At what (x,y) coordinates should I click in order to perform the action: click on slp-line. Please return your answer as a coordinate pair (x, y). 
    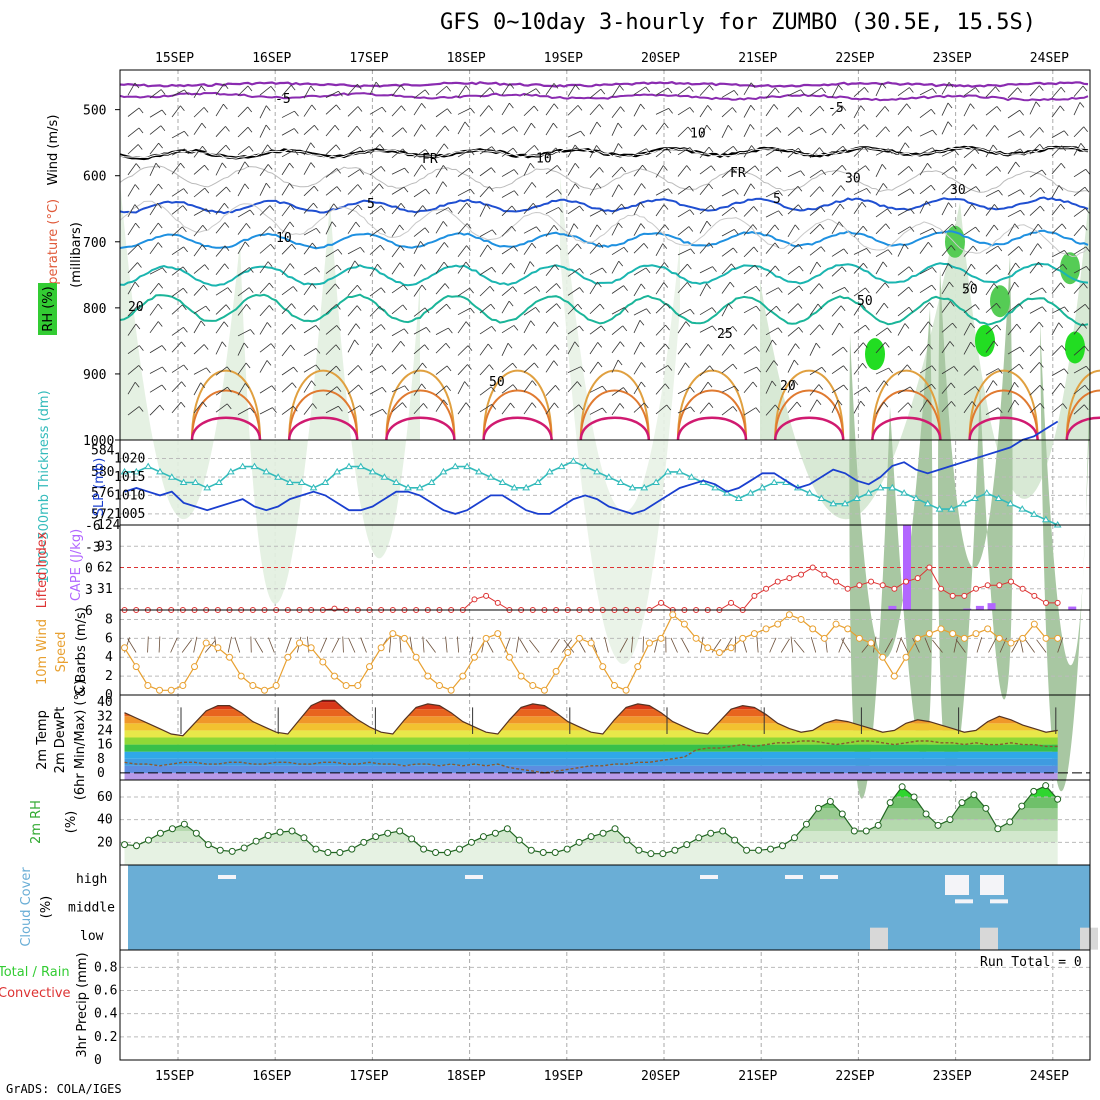
    Looking at the image, I should click on (591, 467).